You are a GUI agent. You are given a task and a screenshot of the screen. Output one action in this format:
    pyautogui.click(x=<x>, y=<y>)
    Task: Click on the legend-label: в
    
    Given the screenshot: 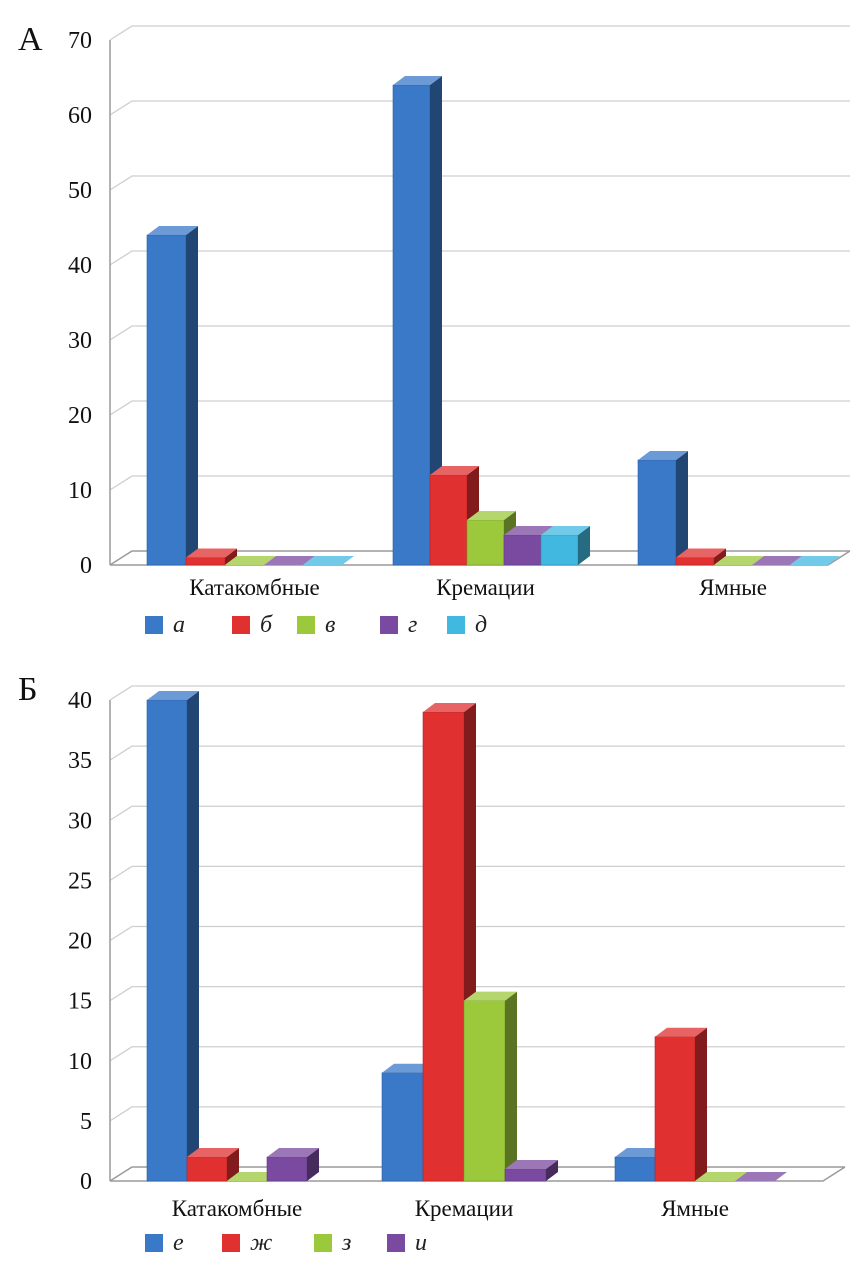 What is the action you would take?
    pyautogui.click(x=330, y=625)
    